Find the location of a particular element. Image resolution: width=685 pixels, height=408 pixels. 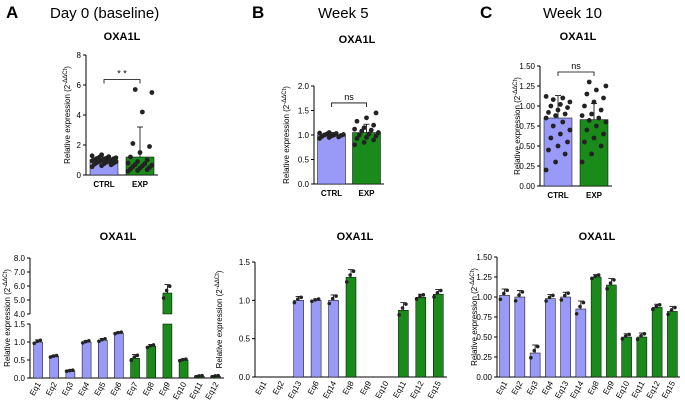

y-tick-label: 0.00 is located at coordinates (484, 377).